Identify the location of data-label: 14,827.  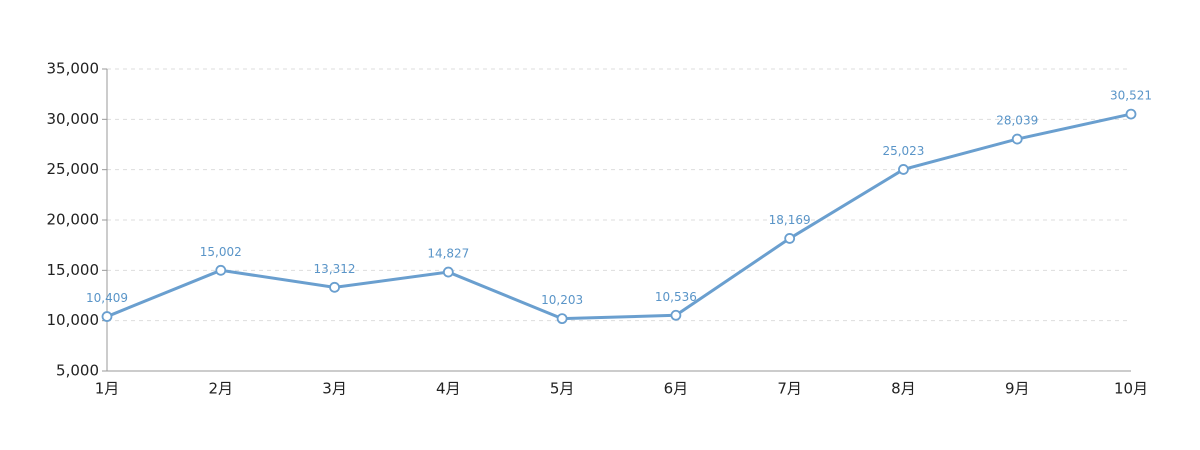
(448, 254).